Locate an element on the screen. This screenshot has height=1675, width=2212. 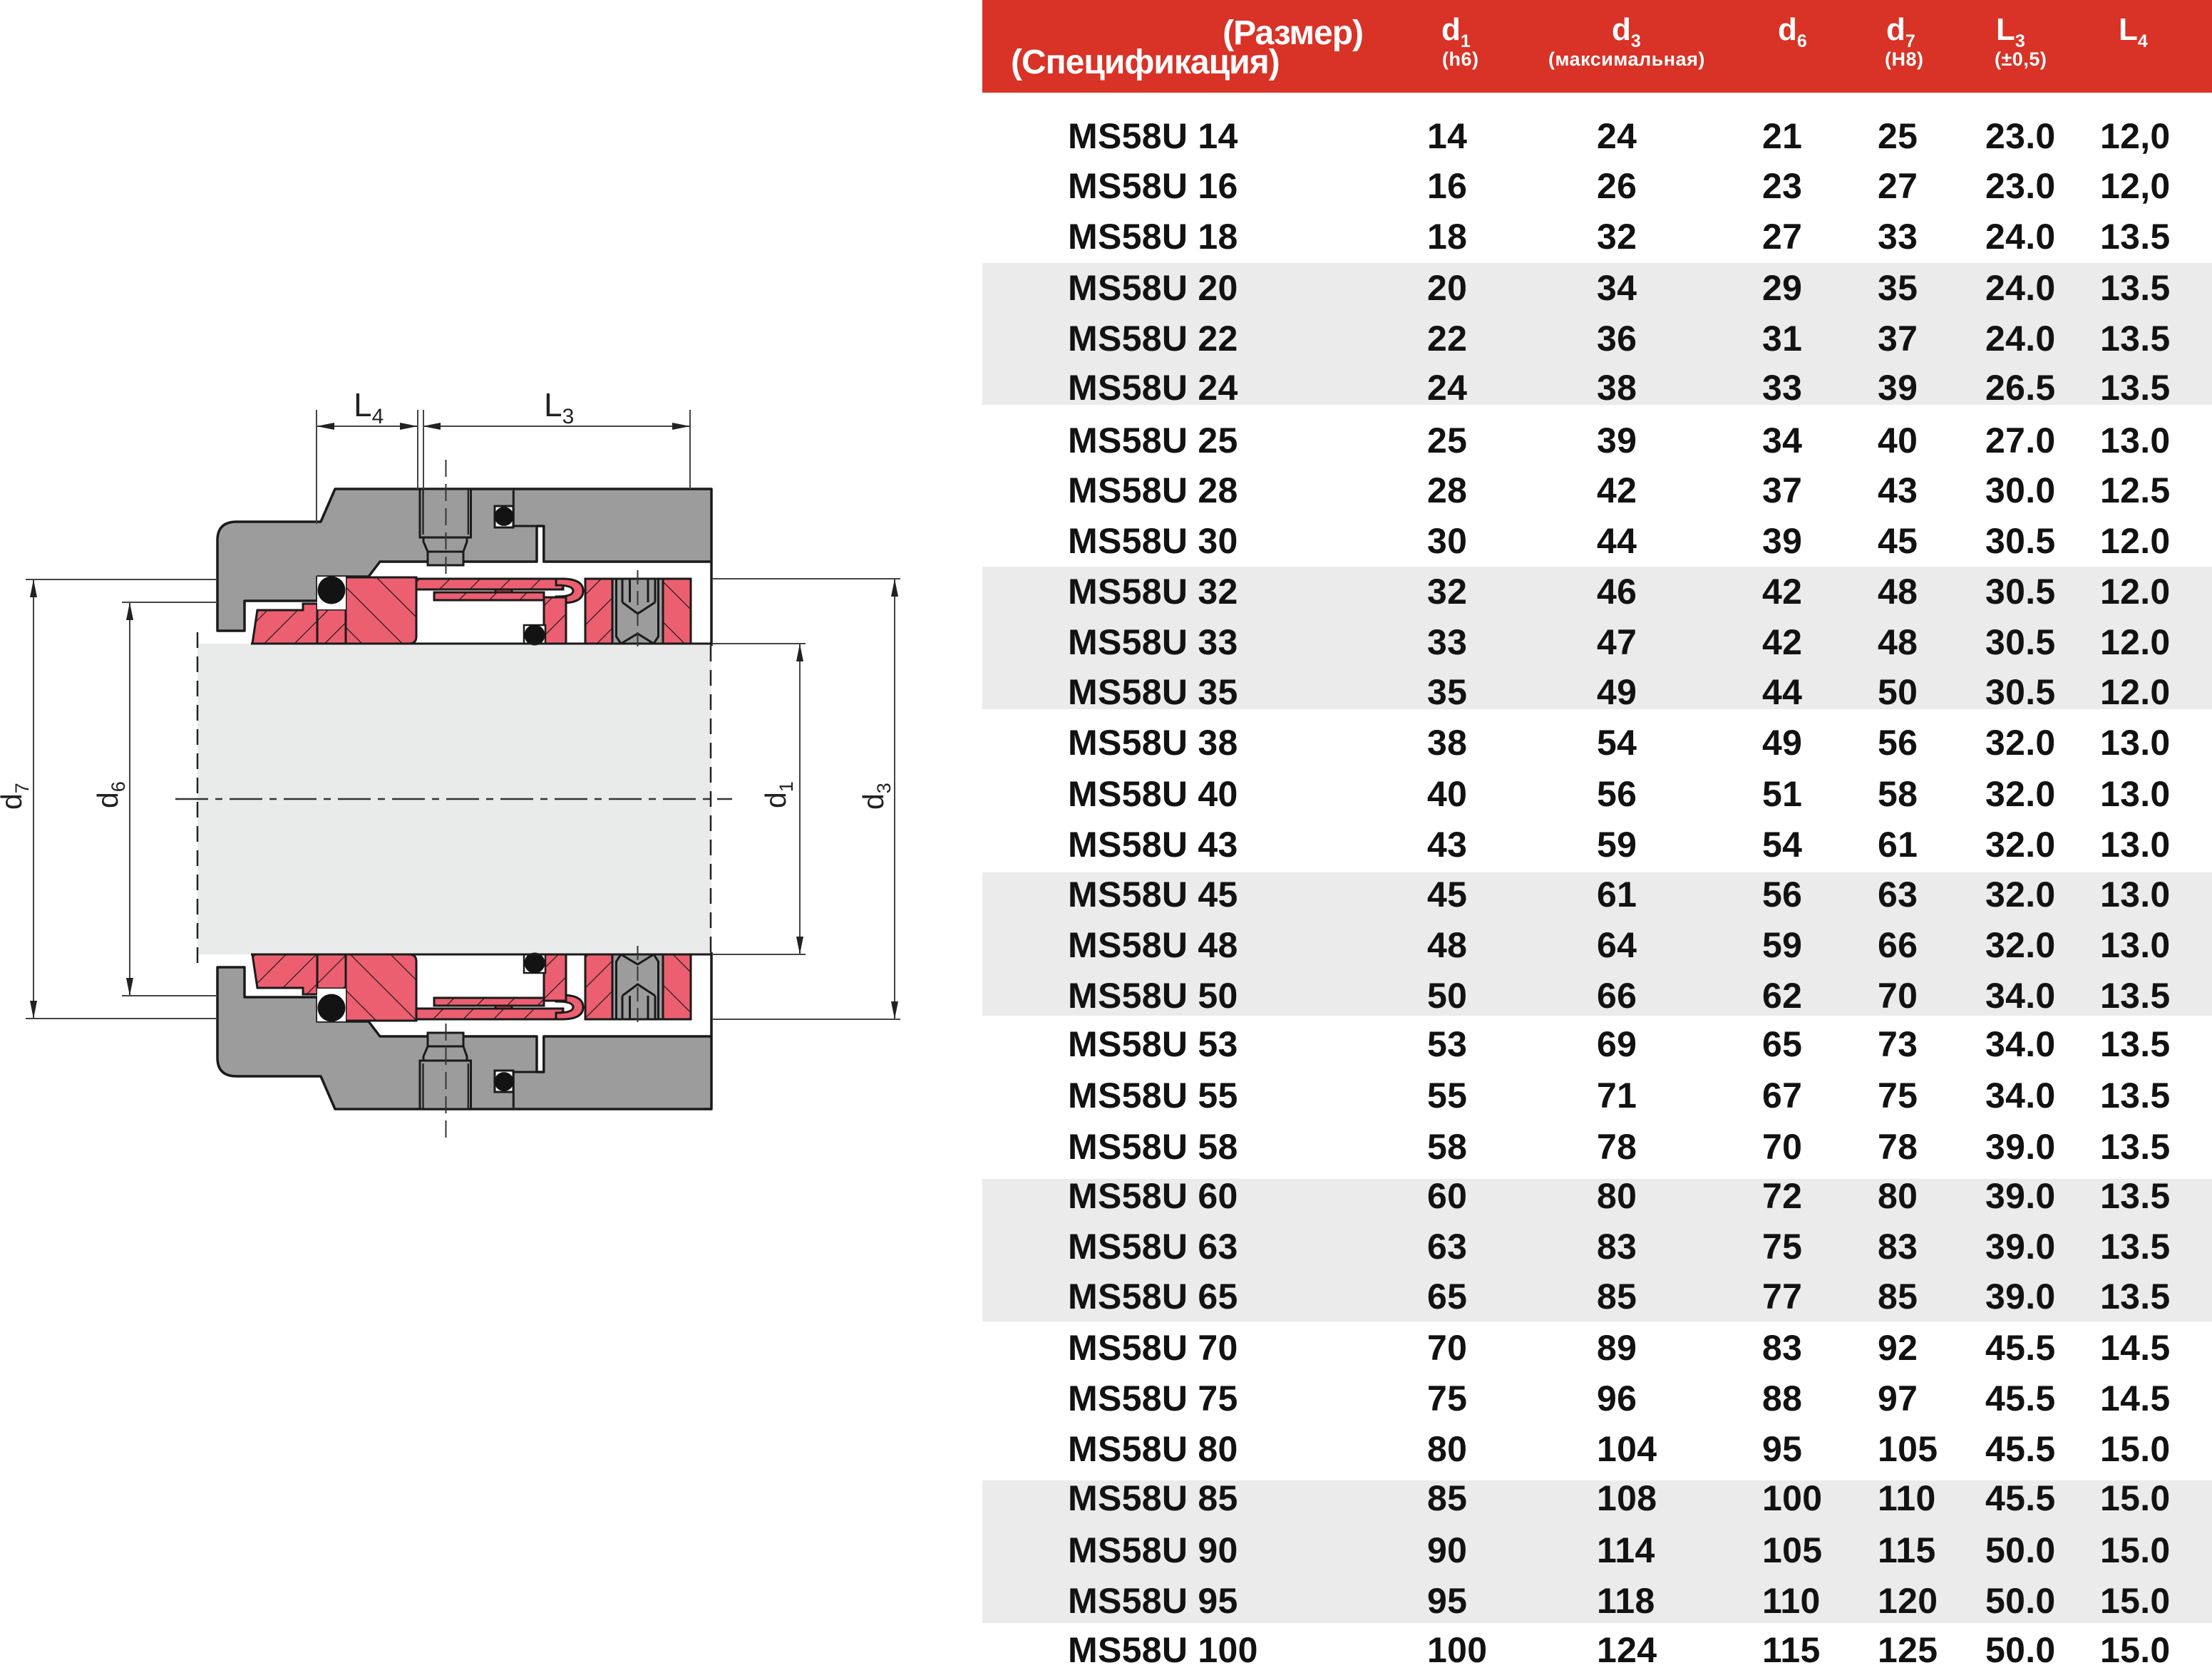
svg-text: d3 is located at coordinates (876, 797).